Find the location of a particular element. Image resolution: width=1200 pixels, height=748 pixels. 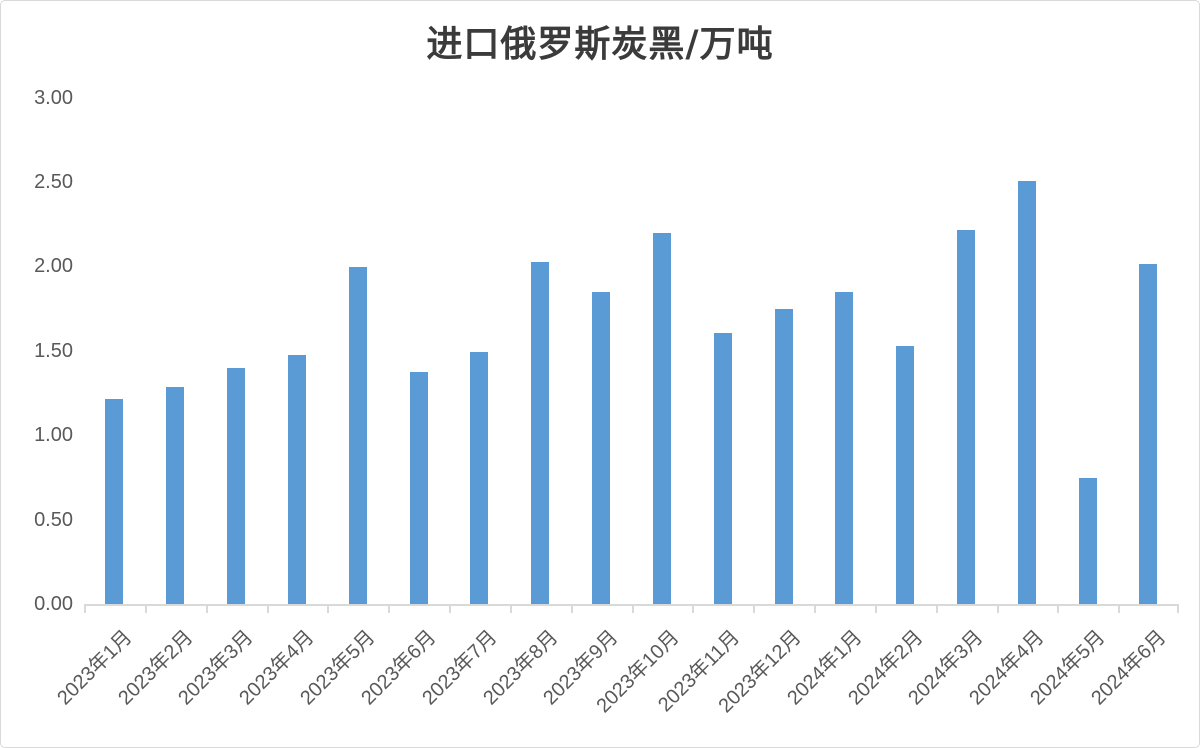

y-axis: 3.00 2.50 2.00 1.50 1.00 0.50 0.00 is located at coordinates (37, 374).